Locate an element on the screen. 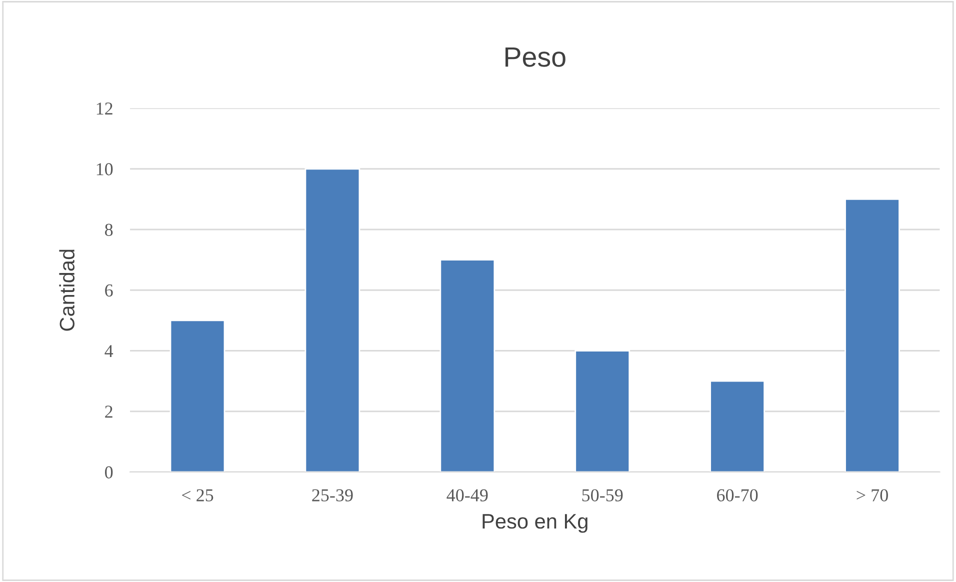  x-tick-label: 40-49 is located at coordinates (467, 495).